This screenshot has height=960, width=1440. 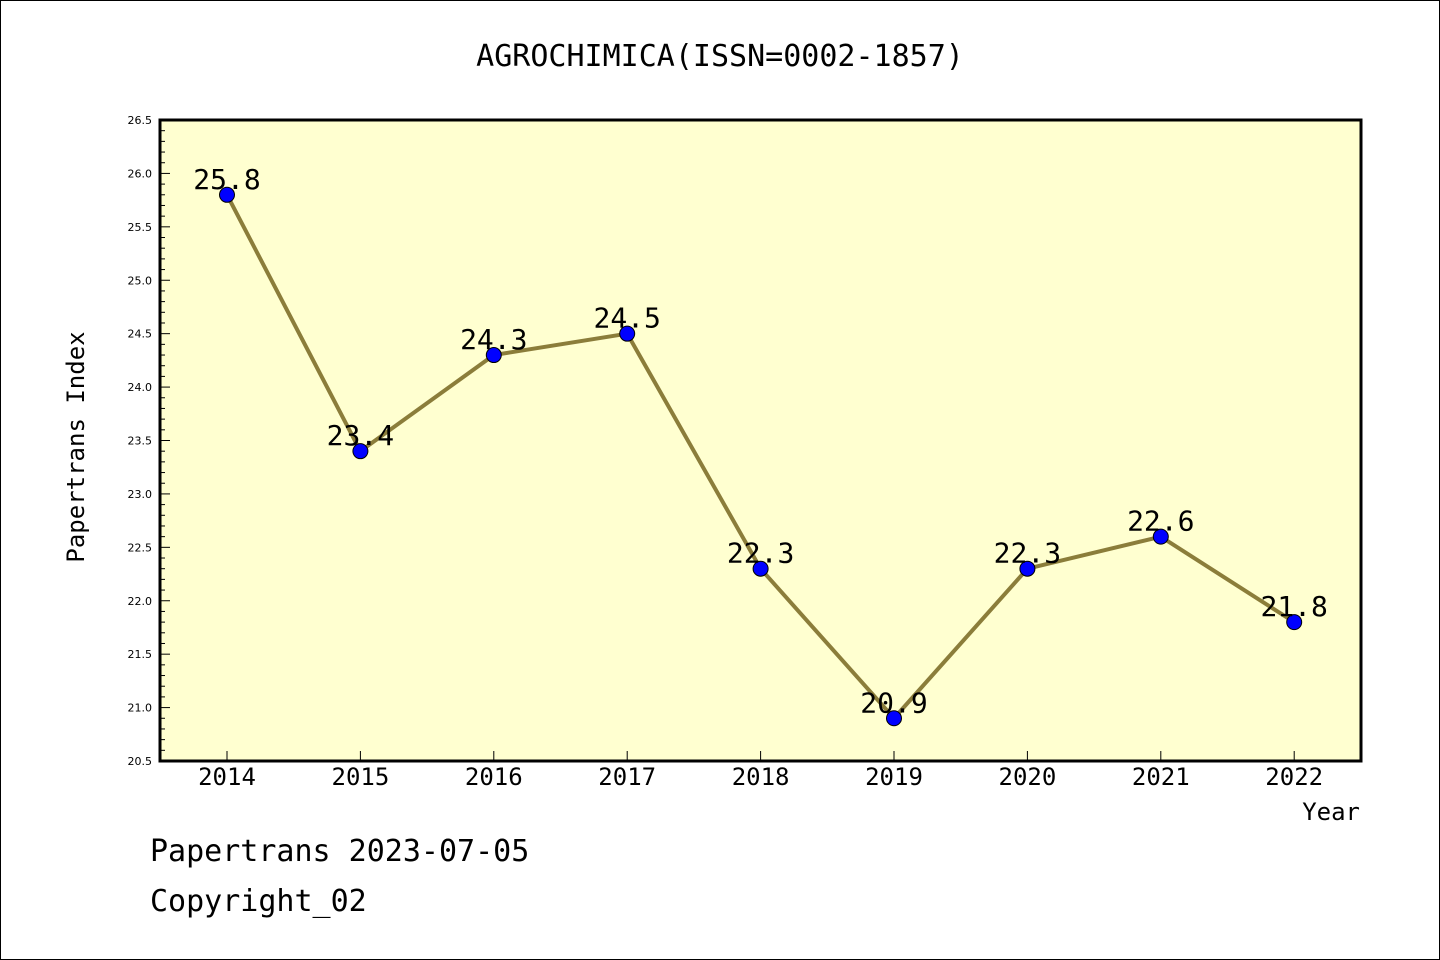 I want to click on y-tick-label: 23.5, so click(x=140, y=441).